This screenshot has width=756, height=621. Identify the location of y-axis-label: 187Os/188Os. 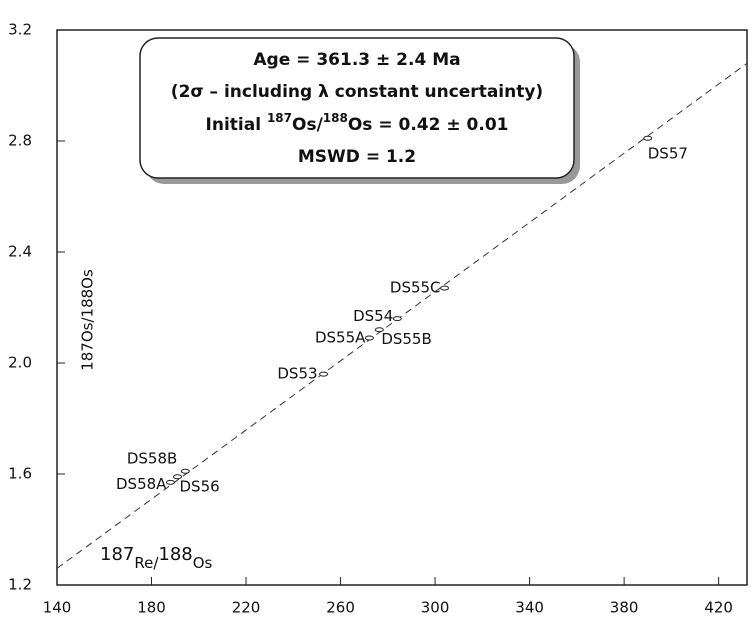
(88, 320).